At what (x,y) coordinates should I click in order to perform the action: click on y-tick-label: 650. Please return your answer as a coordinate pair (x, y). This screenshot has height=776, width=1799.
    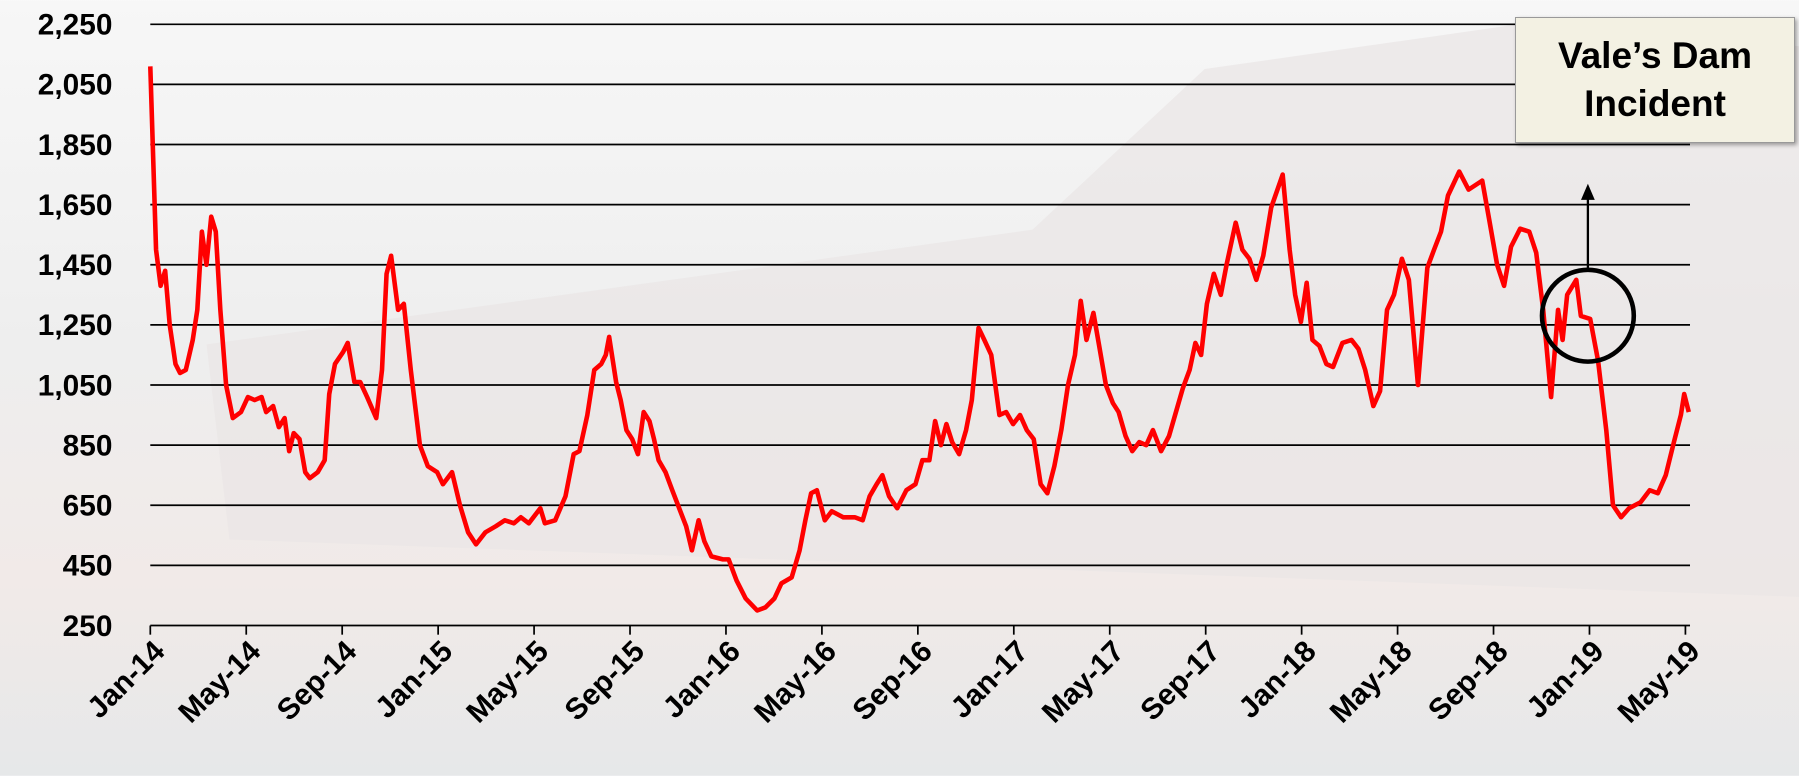
    Looking at the image, I should click on (88, 506).